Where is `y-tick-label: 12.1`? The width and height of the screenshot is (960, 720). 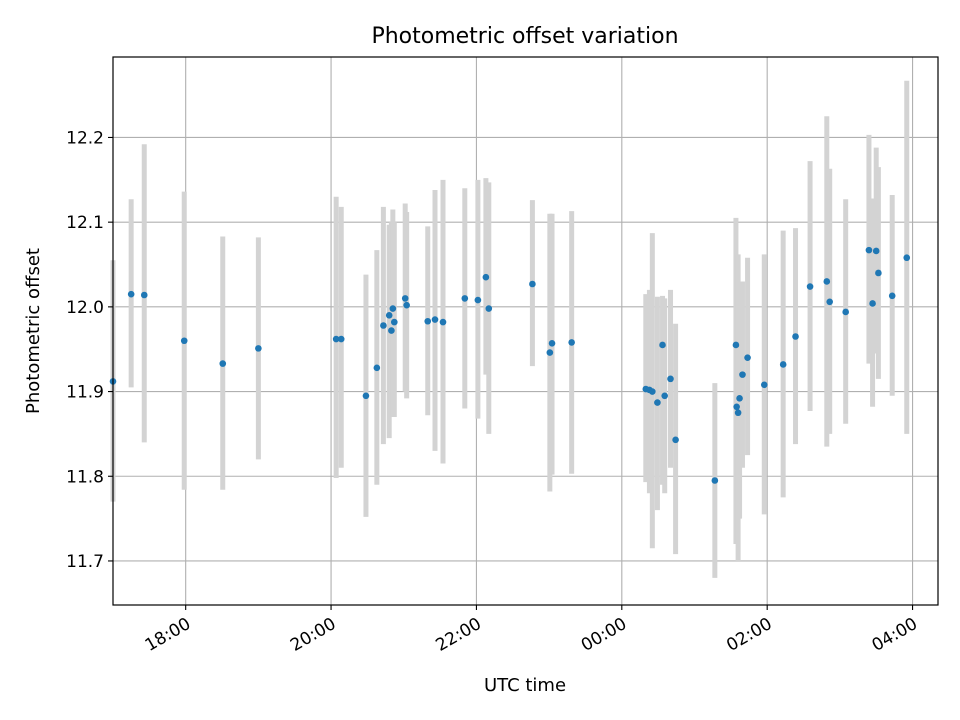 y-tick-label: 12.1 is located at coordinates (85, 223).